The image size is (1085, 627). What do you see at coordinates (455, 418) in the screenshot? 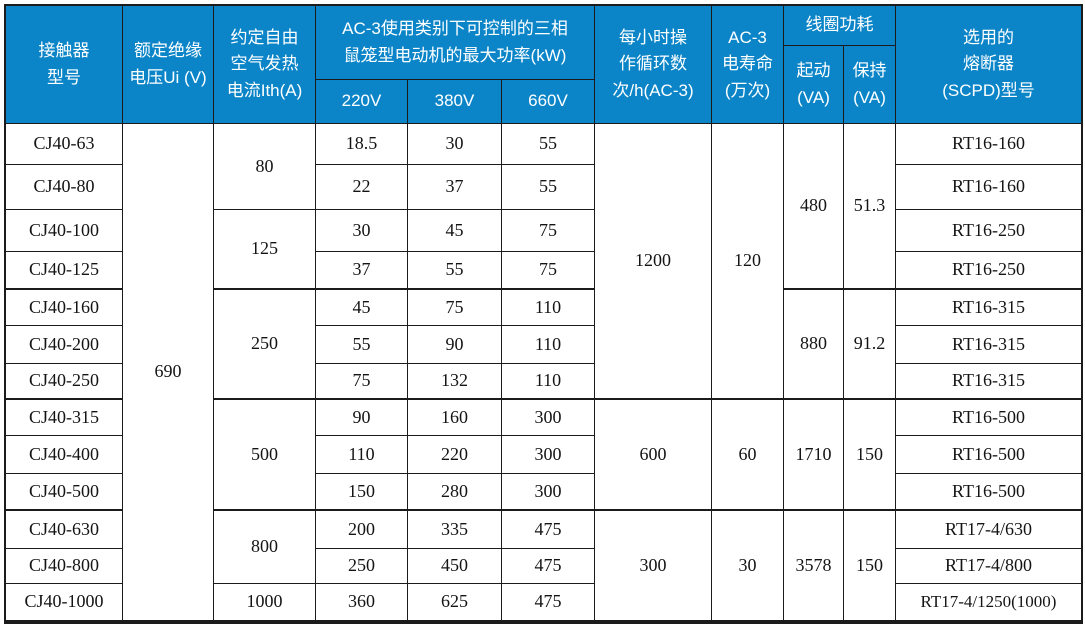
I see `kw380-cell: 160` at bounding box center [455, 418].